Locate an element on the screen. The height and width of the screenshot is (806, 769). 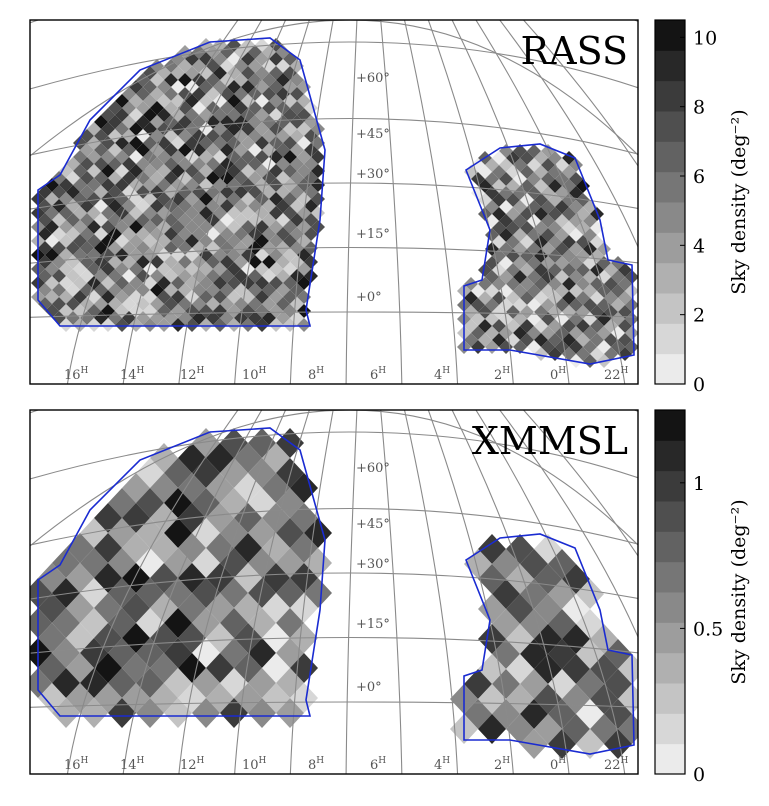
dec-label: +45° is located at coordinates (373, 524).